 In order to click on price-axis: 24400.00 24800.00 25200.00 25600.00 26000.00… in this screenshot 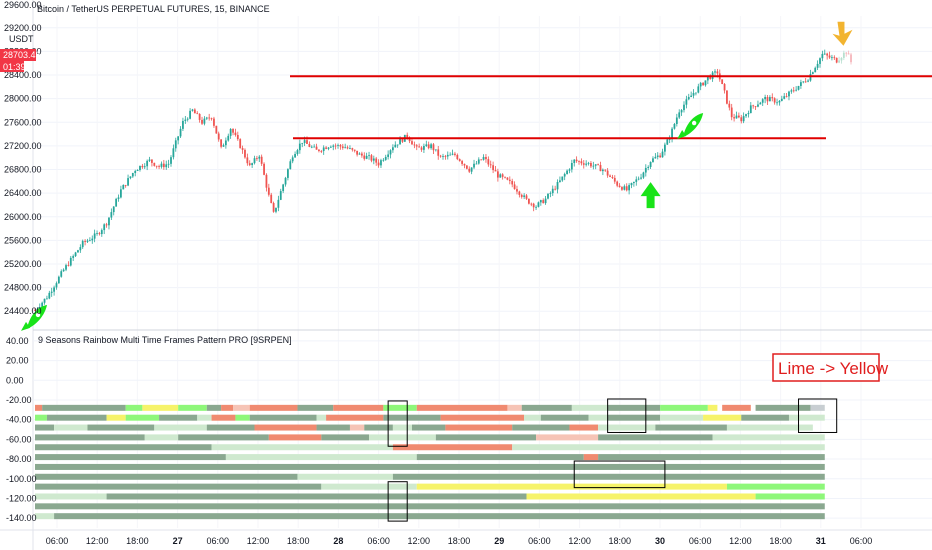, I will do `click(23, 169)`.